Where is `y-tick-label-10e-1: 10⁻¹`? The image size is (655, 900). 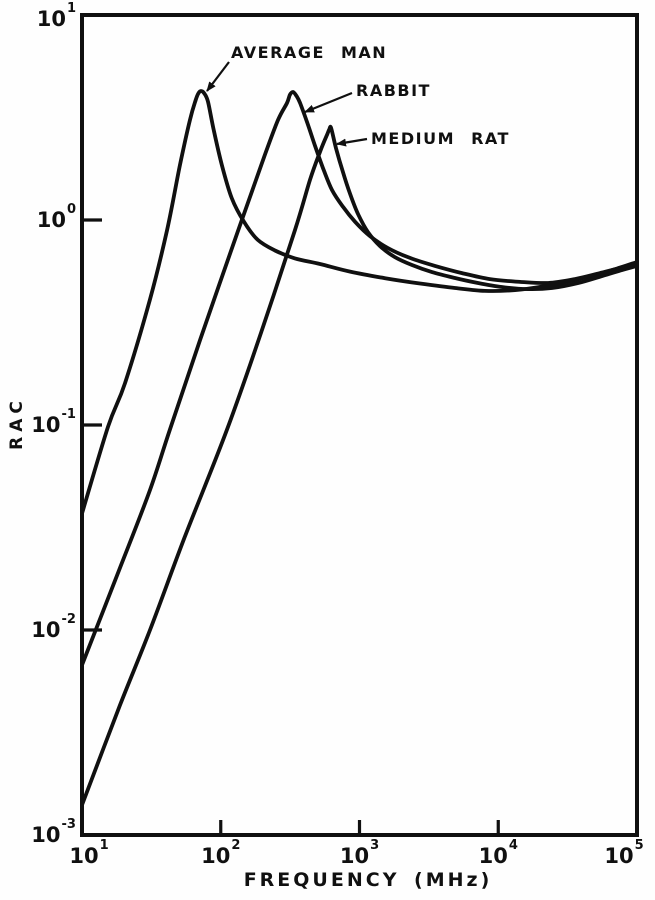
y-tick-label-10e-1: 10⁻¹ is located at coordinates (53, 421).